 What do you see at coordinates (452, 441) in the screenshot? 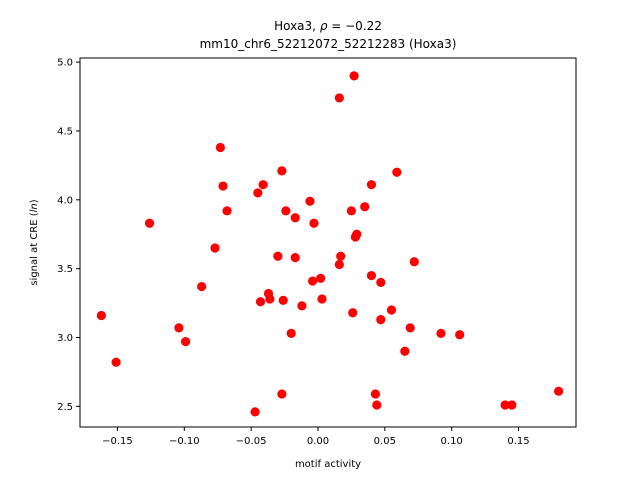
I see `x-tick-label: 0.10` at bounding box center [452, 441].